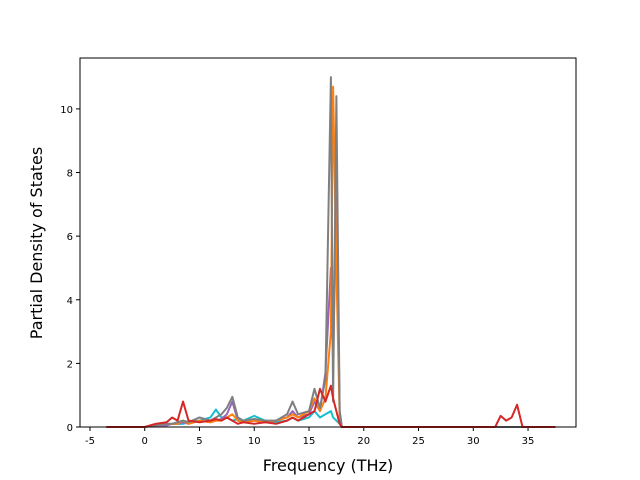 This screenshot has width=640, height=480. Describe the element at coordinates (70, 364) in the screenshot. I see `y-tick-label: 2` at that location.